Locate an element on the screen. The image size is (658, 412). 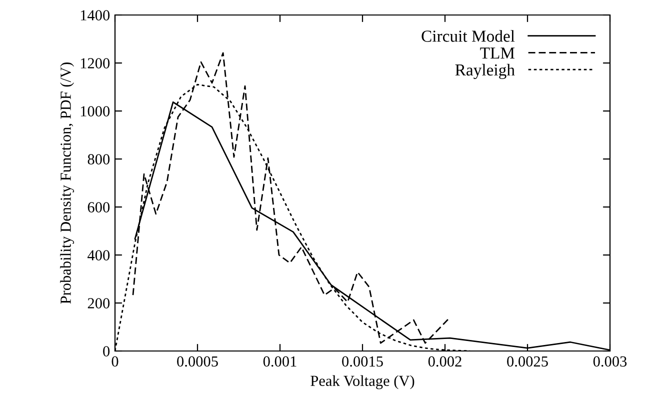
y-tick-label: 800 is located at coordinates (99, 159).